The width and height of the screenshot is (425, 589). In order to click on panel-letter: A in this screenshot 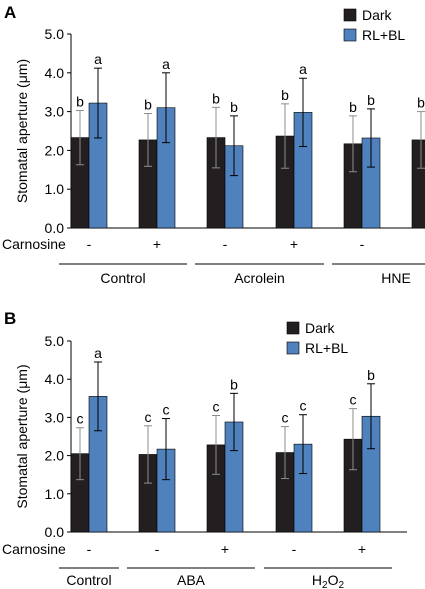, I will do `click(10, 12)`.